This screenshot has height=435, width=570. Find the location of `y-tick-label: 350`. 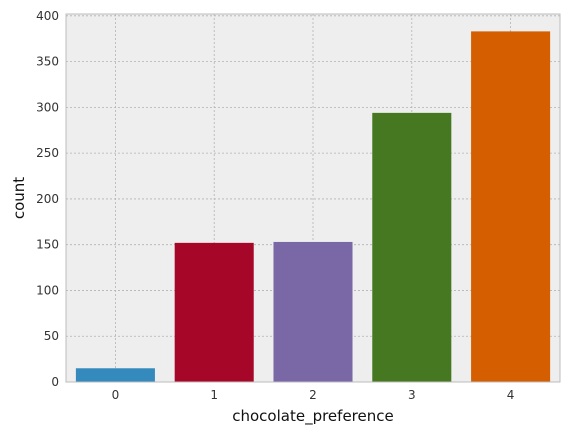

y-tick-label: 350 is located at coordinates (47, 62).